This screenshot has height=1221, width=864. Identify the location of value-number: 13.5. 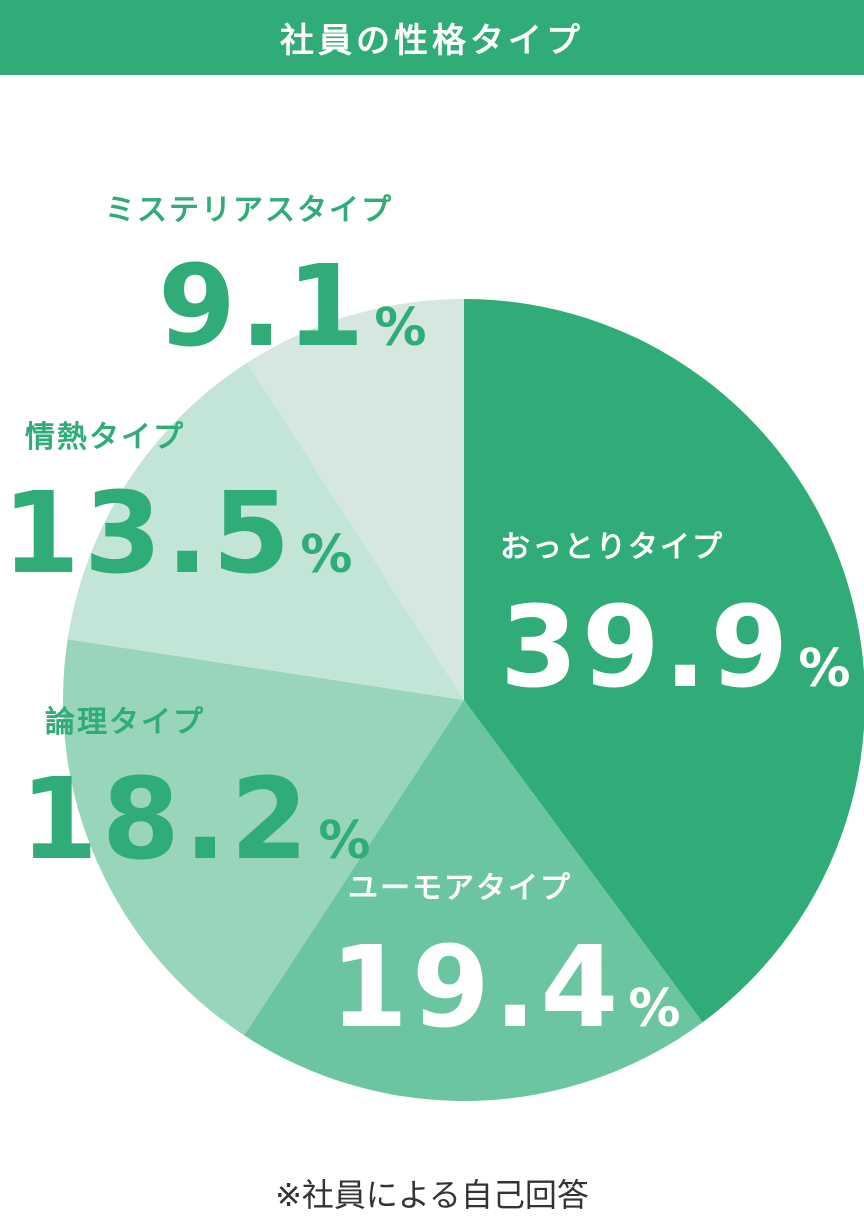
(148, 534).